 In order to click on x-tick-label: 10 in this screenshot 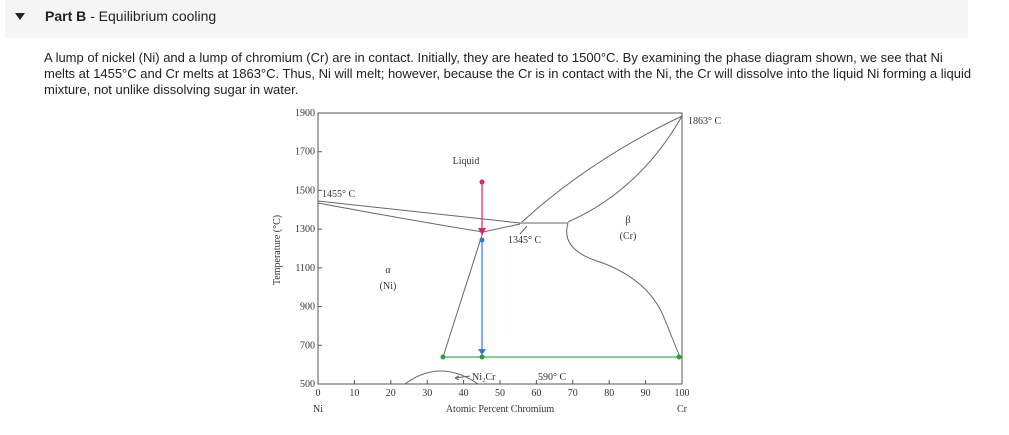, I will do `click(354, 393)`.